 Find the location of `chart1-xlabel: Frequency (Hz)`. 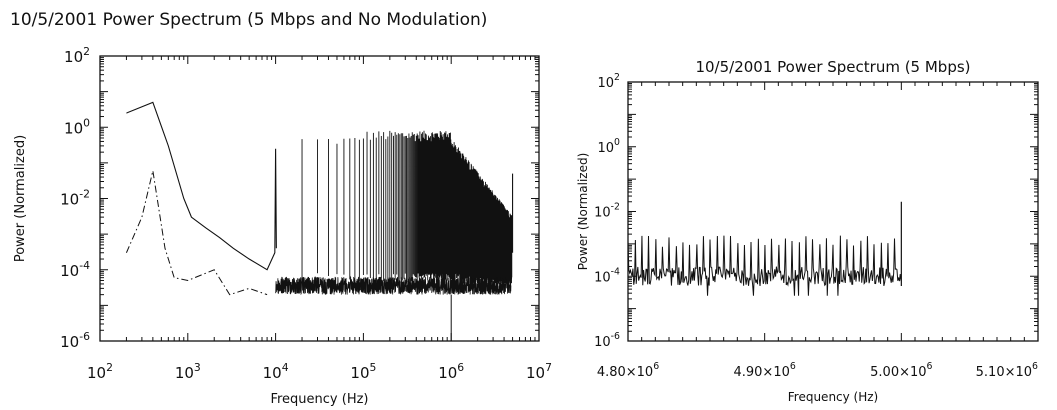

chart1-xlabel: Frequency (Hz) is located at coordinates (319, 399).